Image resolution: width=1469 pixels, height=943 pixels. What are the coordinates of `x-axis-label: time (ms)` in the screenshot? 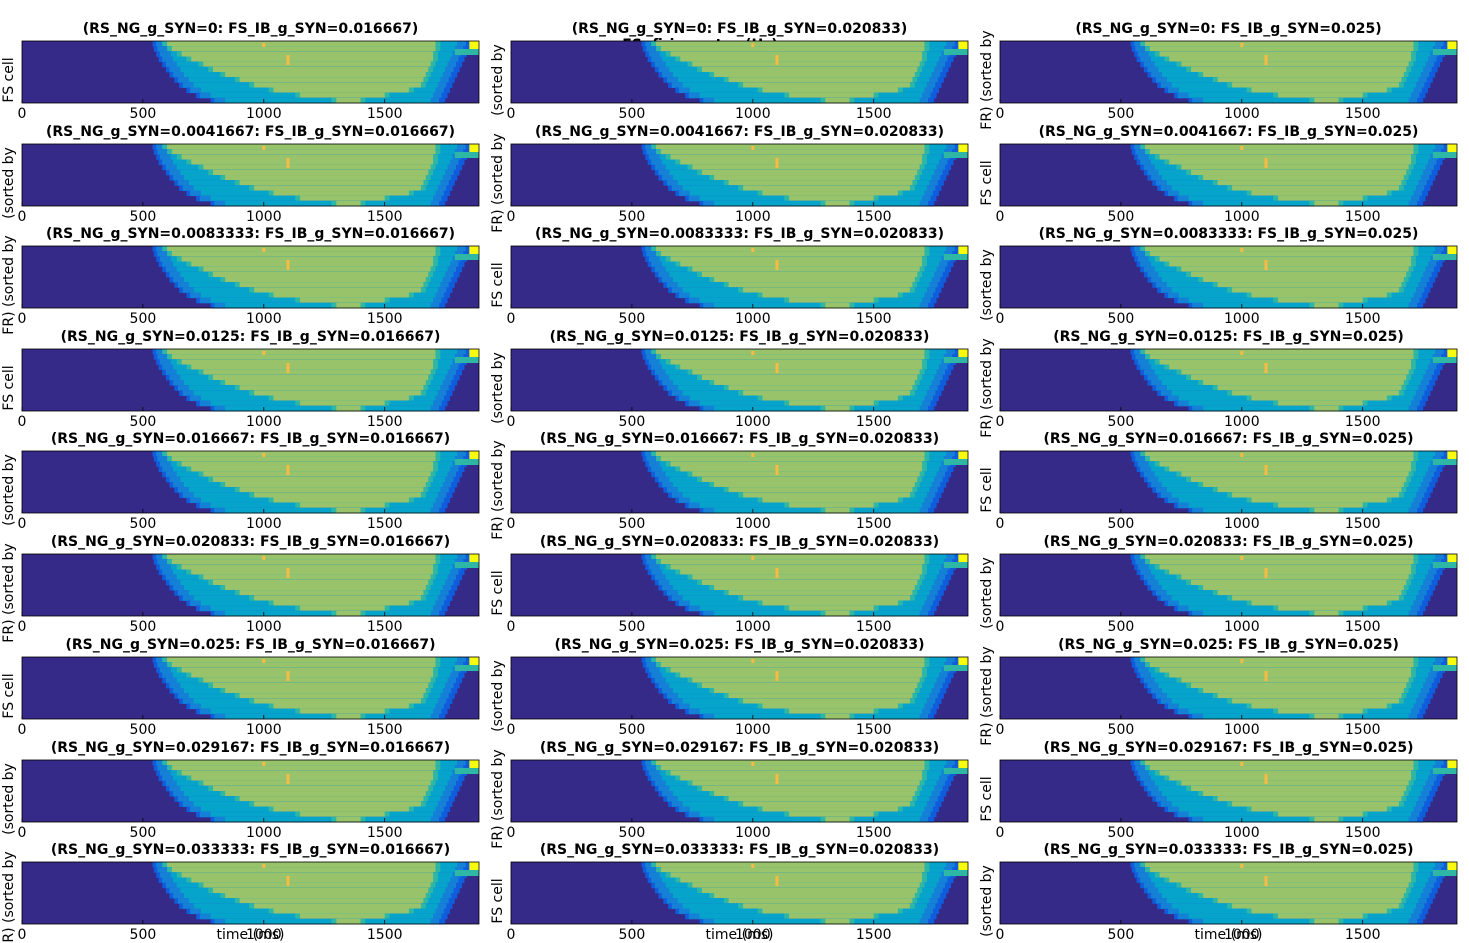 It's located at (740, 935).